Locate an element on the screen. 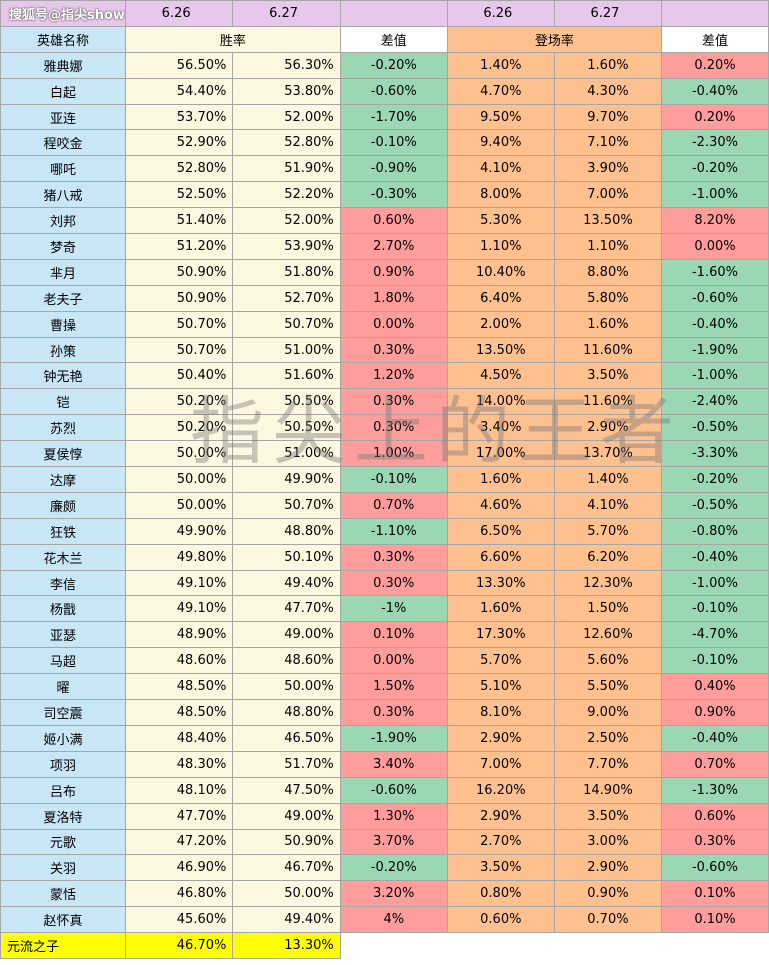 The image size is (769, 965). pick-rate-626-cell: 7.00% is located at coordinates (500, 764).